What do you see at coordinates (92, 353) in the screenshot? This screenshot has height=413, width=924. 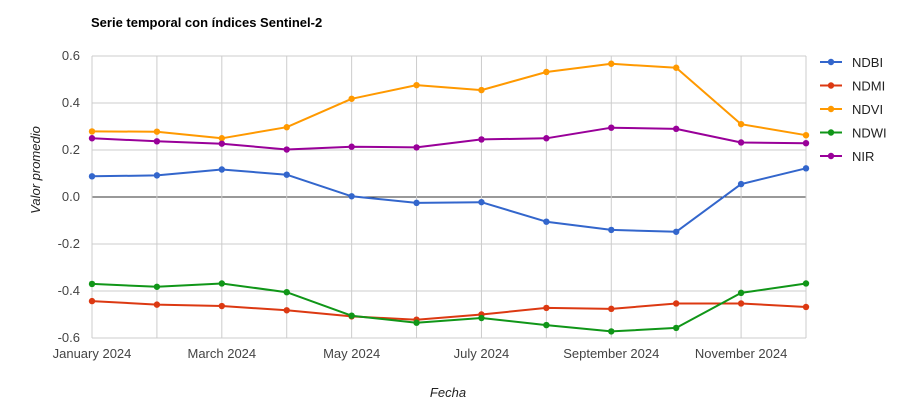 I see `x-tick-label: January 2024` at bounding box center [92, 353].